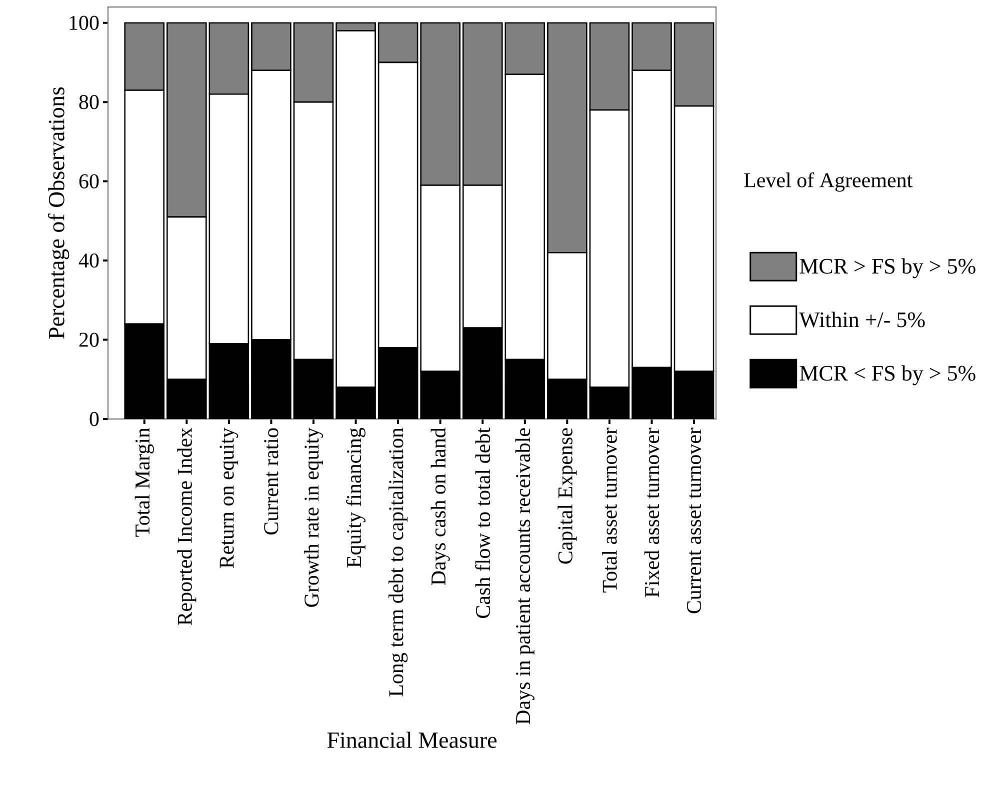 The width and height of the screenshot is (992, 803). I want to click on x-tick-label: Long term debt to capitalization, so click(398, 562).